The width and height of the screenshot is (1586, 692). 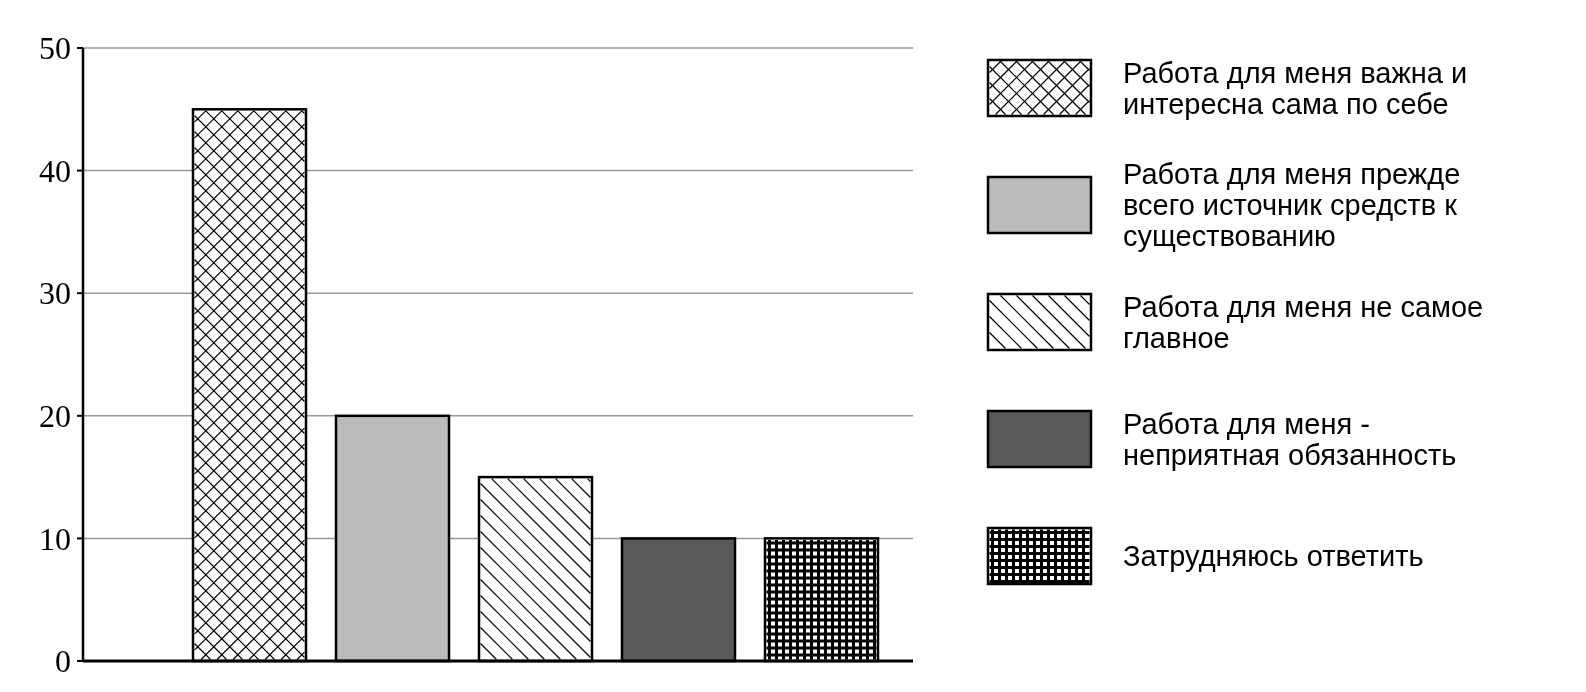 I want to click on legend-label: Работа для меня прежде всего источник средств к существованию, so click(x=1292, y=205).